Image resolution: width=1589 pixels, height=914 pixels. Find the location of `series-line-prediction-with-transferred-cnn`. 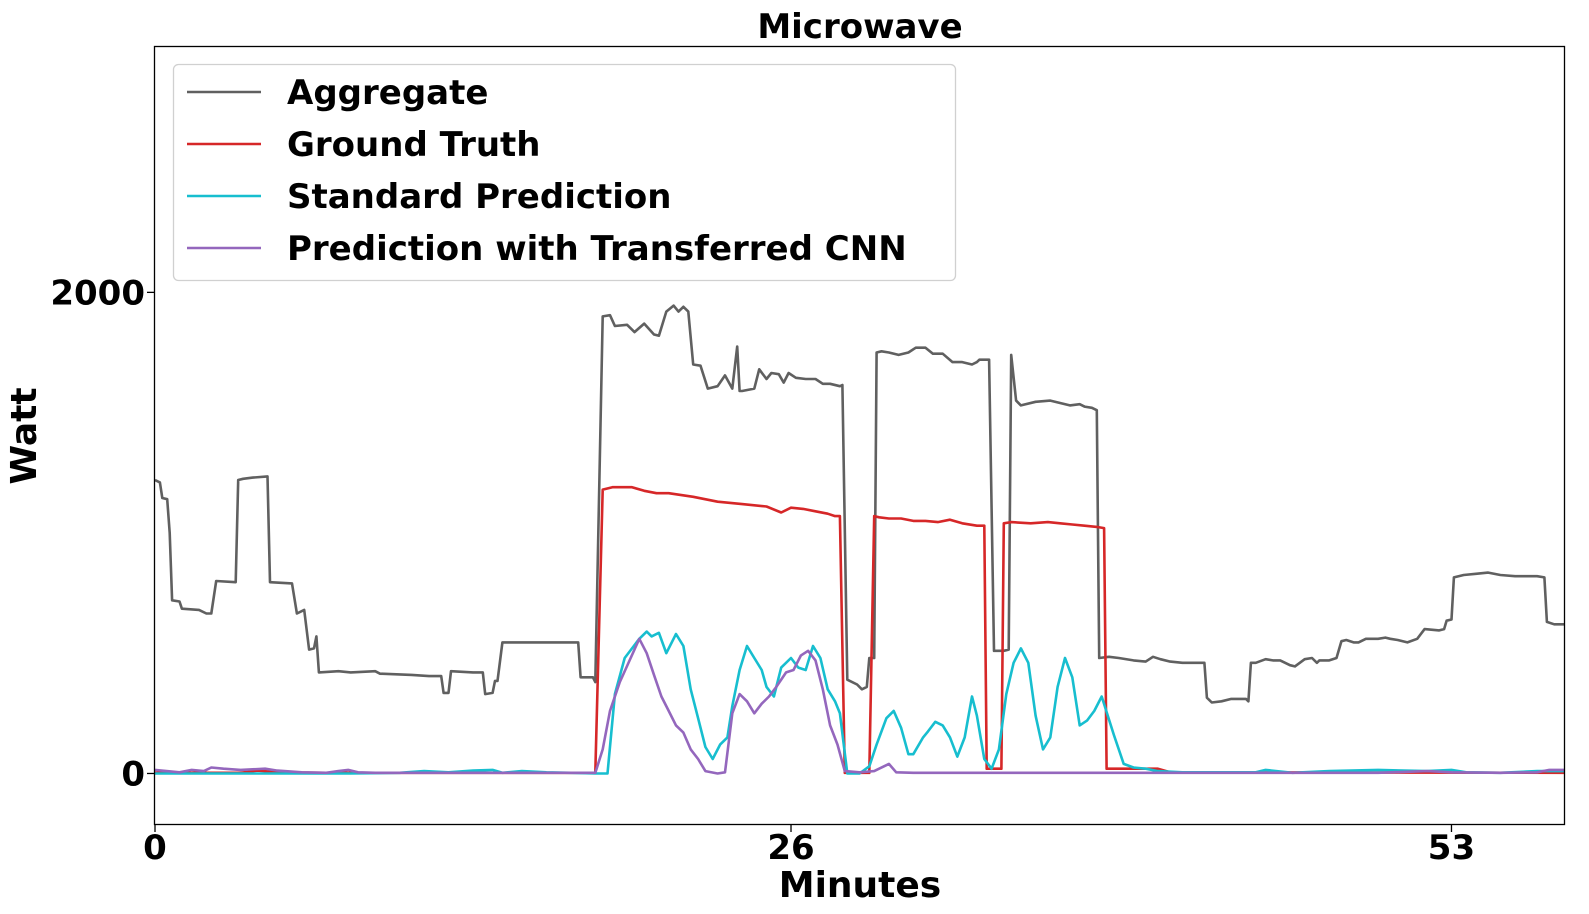

series-line-prediction-with-transferred-cnn is located at coordinates (859, 706).